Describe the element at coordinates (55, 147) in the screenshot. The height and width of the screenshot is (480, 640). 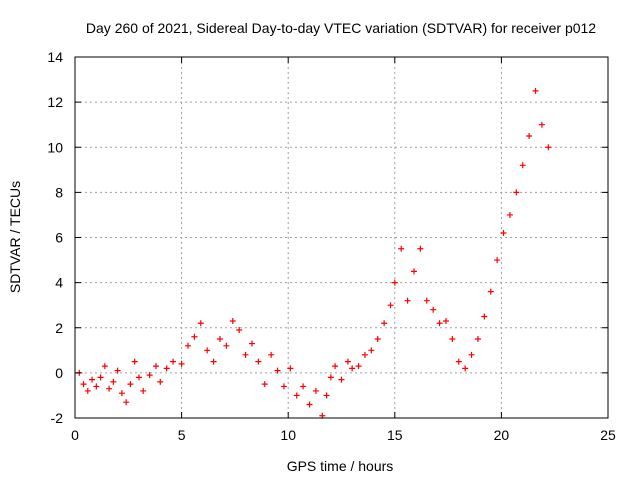
I see `y-tick-label: 10` at that location.